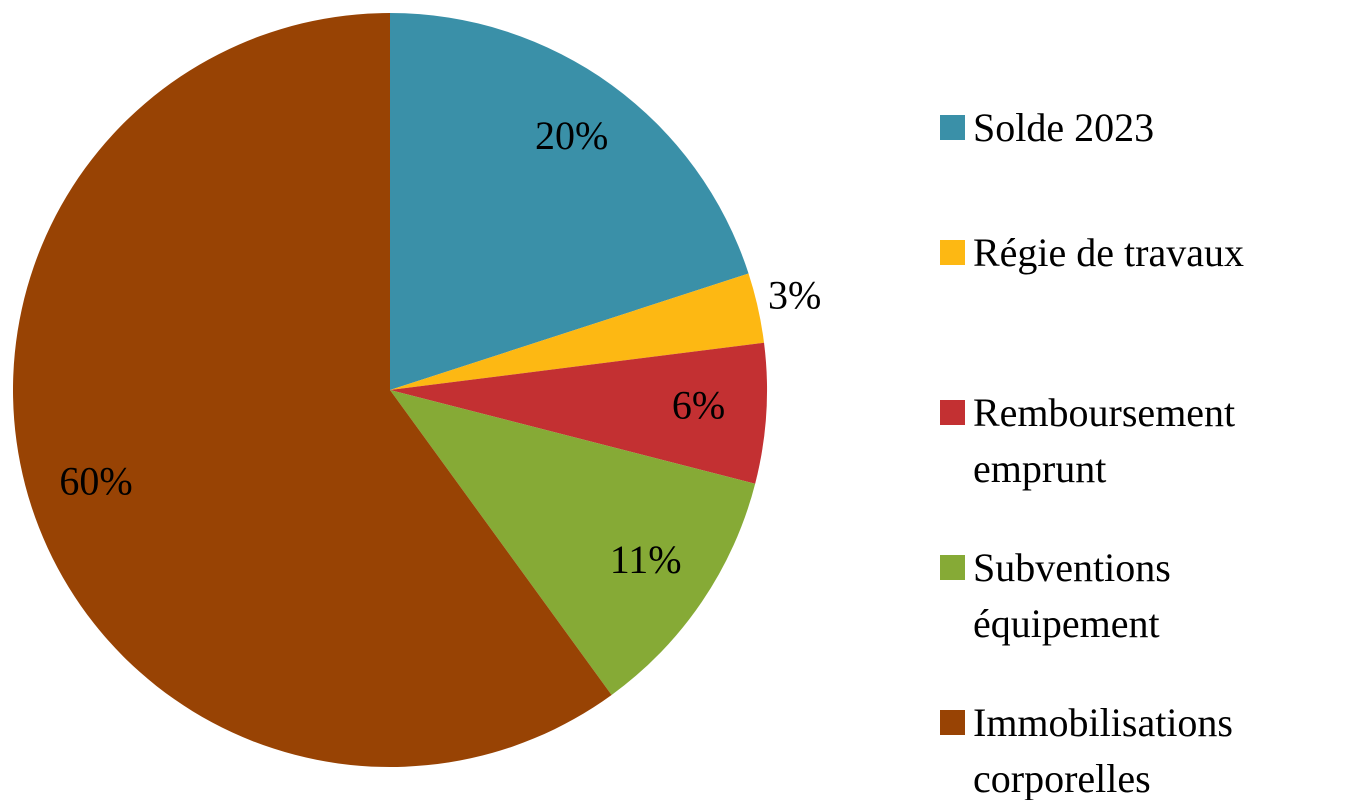 The image size is (1352, 800). I want to click on legend-label: Subventions équipement, so click(1072, 595).